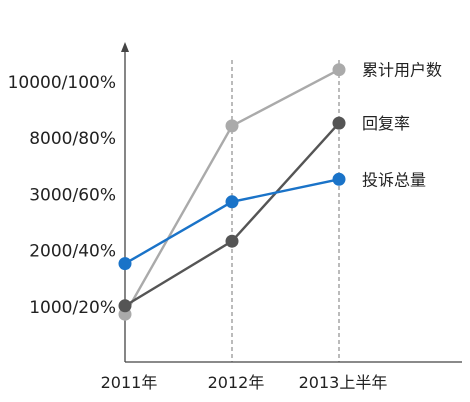 This screenshot has height=402, width=470. Describe the element at coordinates (129, 382) in the screenshot. I see `x-tick-label: 2011年` at that location.